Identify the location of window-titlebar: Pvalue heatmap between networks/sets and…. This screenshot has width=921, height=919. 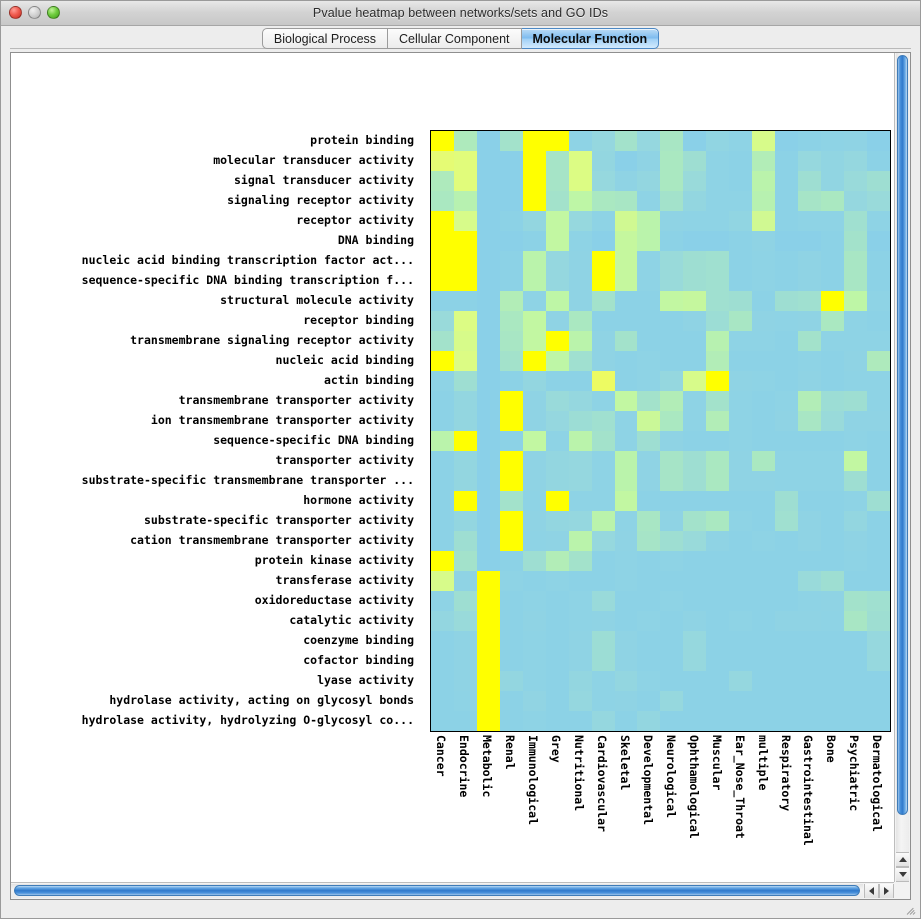
(460, 13).